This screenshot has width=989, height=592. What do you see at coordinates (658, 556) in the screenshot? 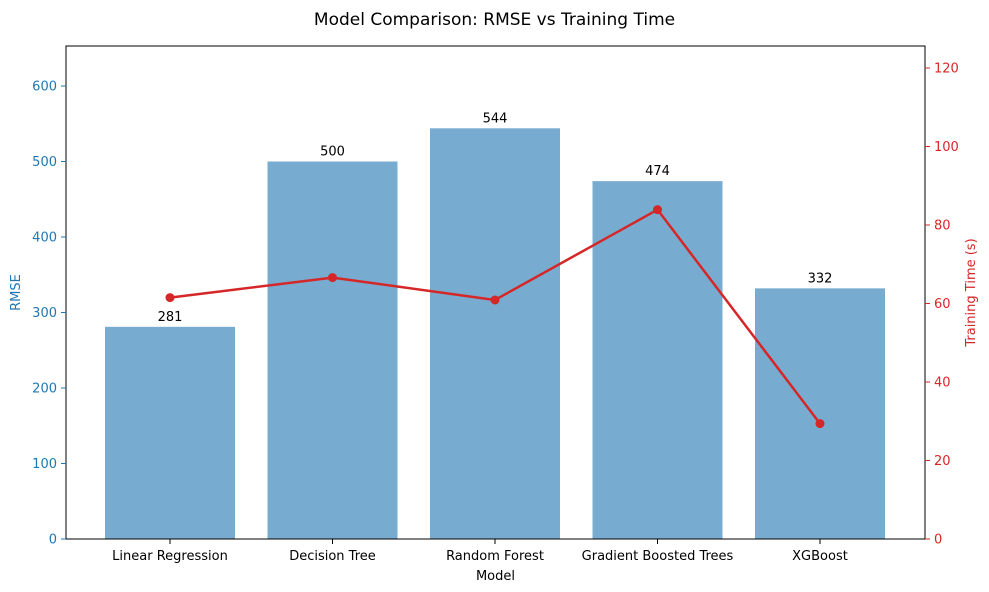
I see `x-tick-label: Gradient Boosted Trees` at bounding box center [658, 556].